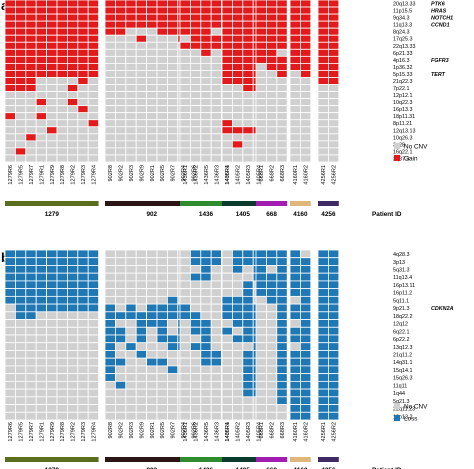 The height and width of the screenshot is (469, 474). Describe the element at coordinates (403, 417) in the screenshot. I see `row-band-label: 12p13.2` at that location.